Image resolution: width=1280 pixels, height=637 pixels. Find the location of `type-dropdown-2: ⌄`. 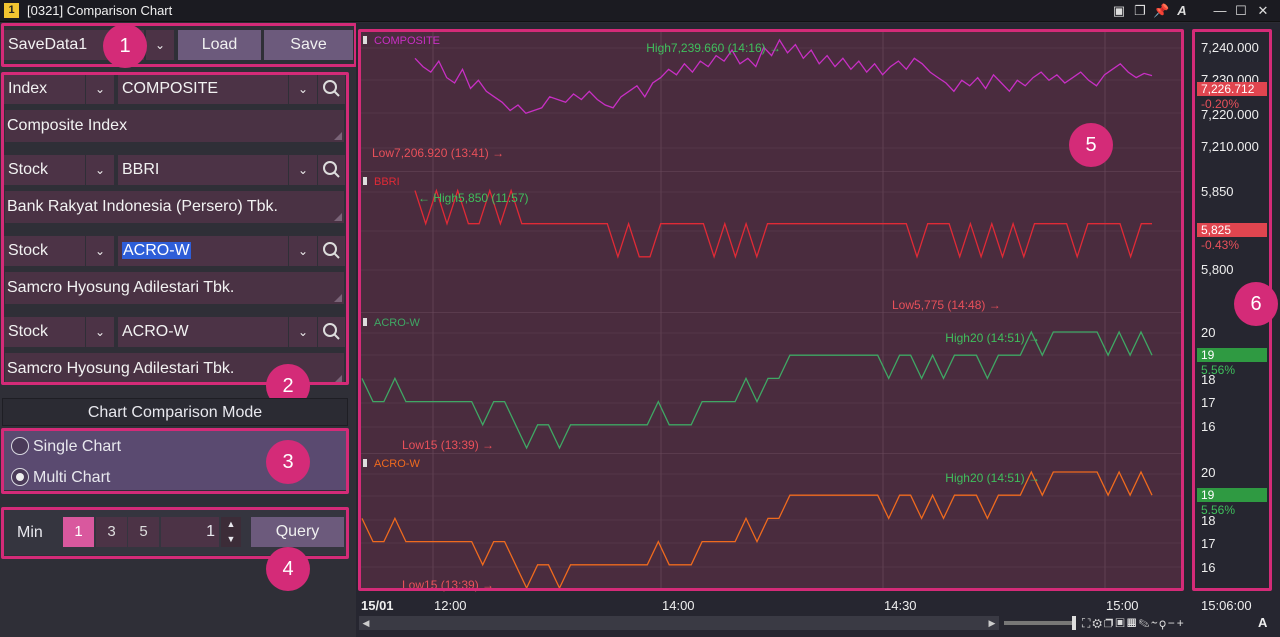

type-dropdown-2: ⌄ is located at coordinates (100, 170).